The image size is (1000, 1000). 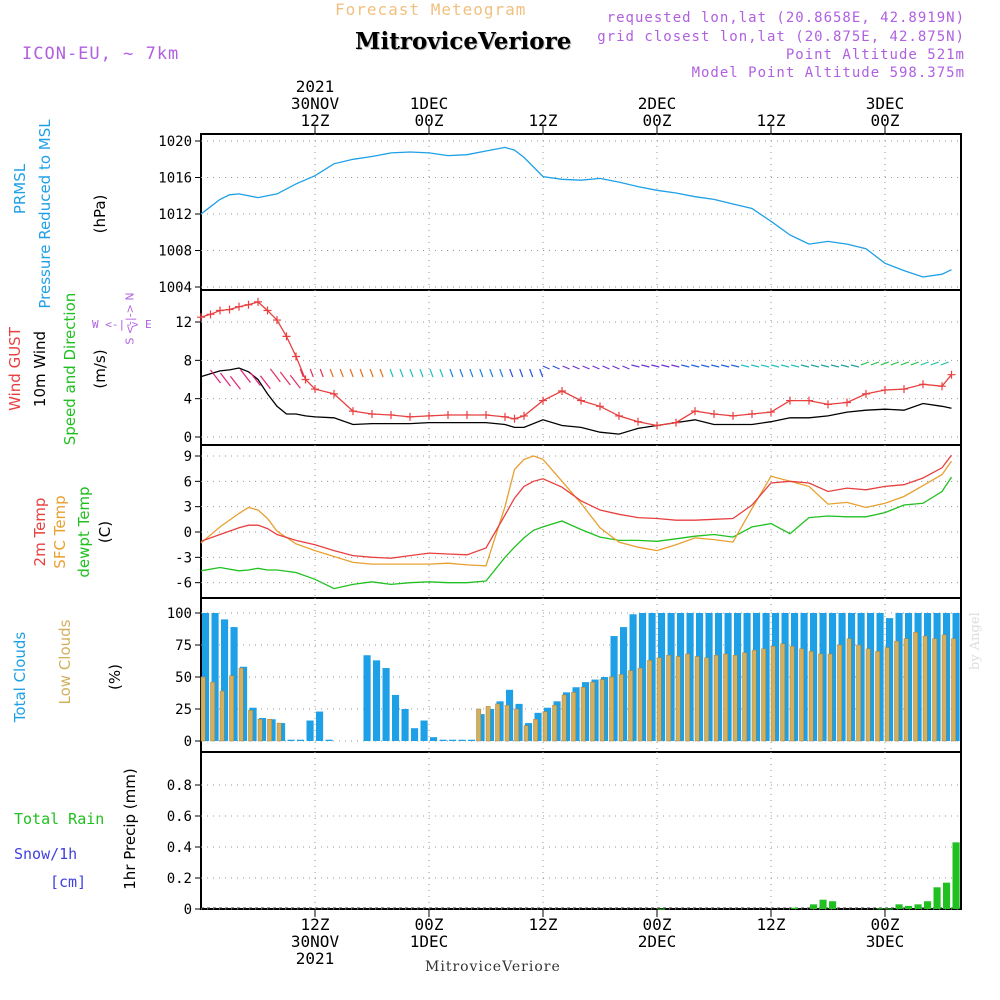 I want to click on wind-gust-line, so click(x=576, y=364).